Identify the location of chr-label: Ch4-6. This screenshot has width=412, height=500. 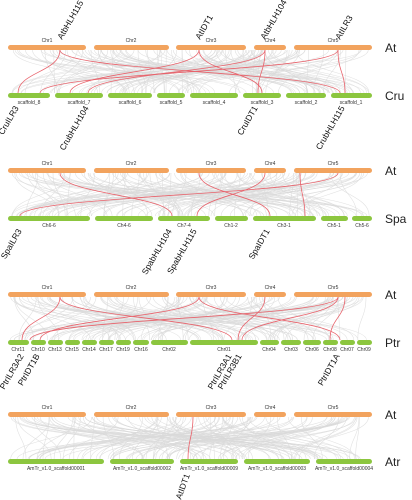
(124, 226).